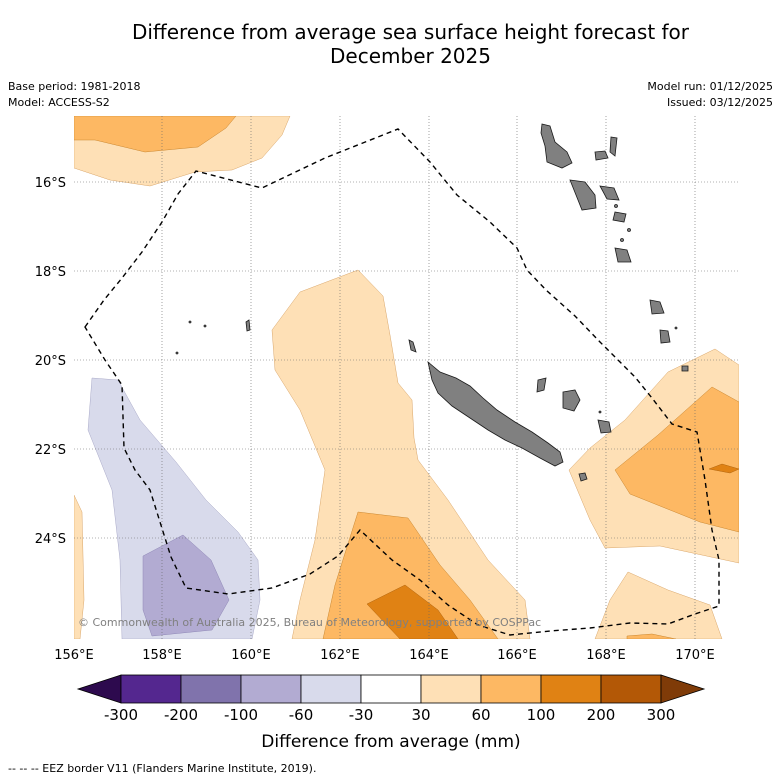 This screenshot has width=781, height=781. What do you see at coordinates (651, 636) in the screenshot?
I see `contour-60-100-bottom-right` at bounding box center [651, 636].